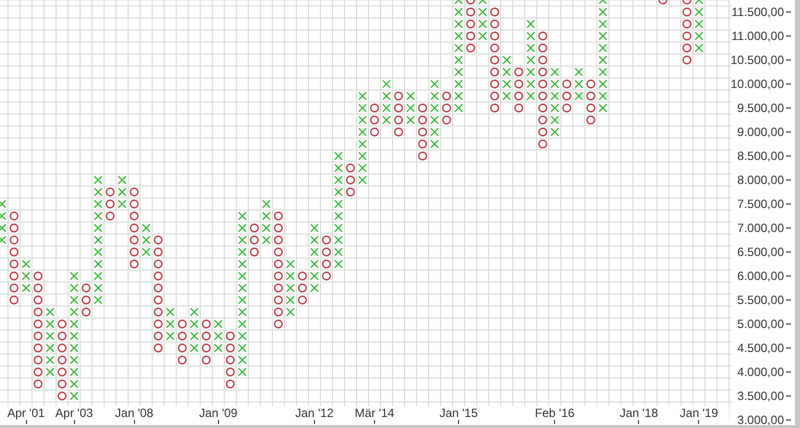  I want to click on y-tick-label: 9.500,00, so click(760, 108).